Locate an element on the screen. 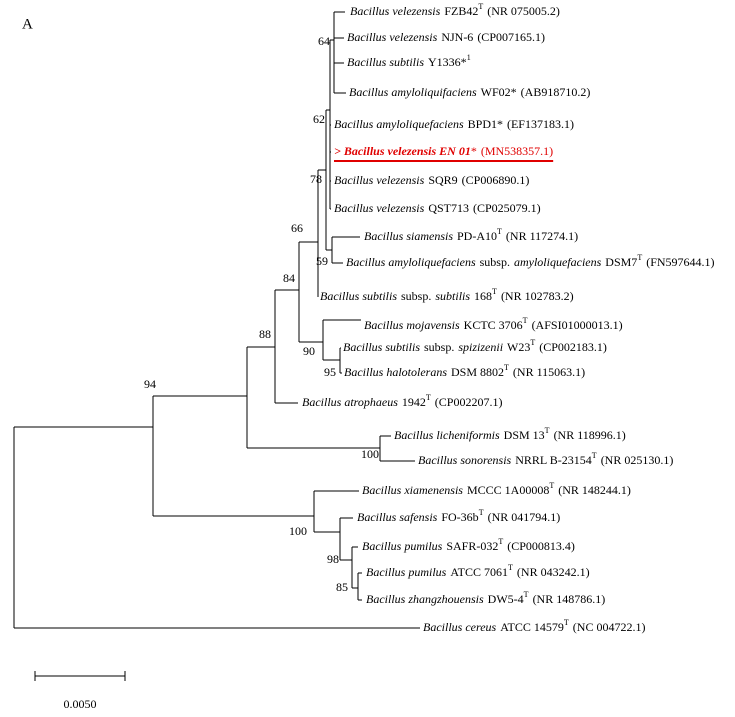 This screenshot has width=735, height=717. leaf-label-part: (CP025079.1) is located at coordinates (507, 208).